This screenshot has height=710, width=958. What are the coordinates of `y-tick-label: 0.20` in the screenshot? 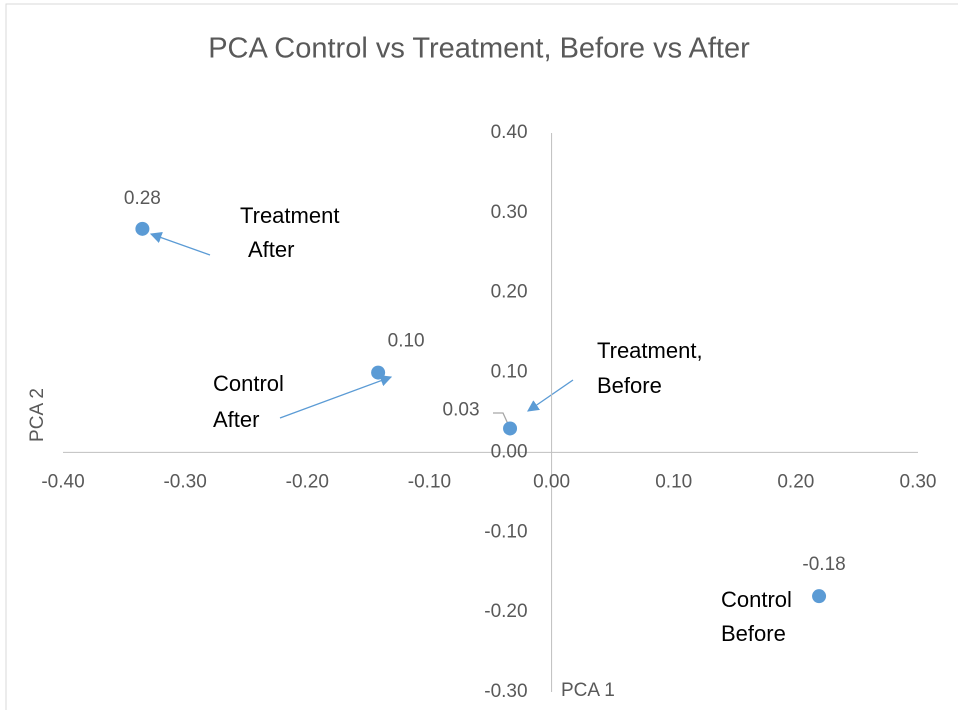 It's located at (509, 292).